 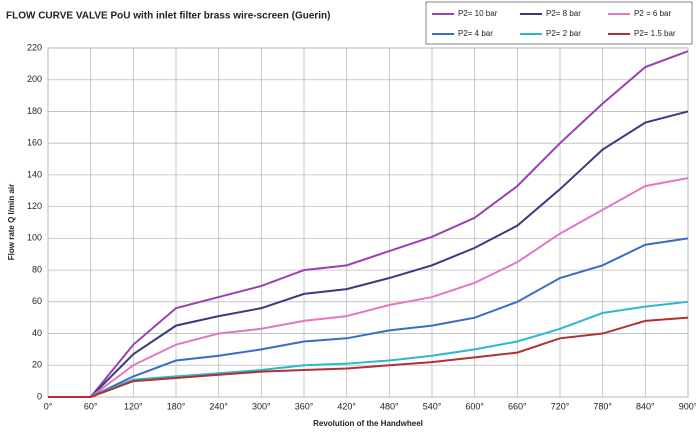 I want to click on x-tick-label: 720°, so click(x=560, y=406).